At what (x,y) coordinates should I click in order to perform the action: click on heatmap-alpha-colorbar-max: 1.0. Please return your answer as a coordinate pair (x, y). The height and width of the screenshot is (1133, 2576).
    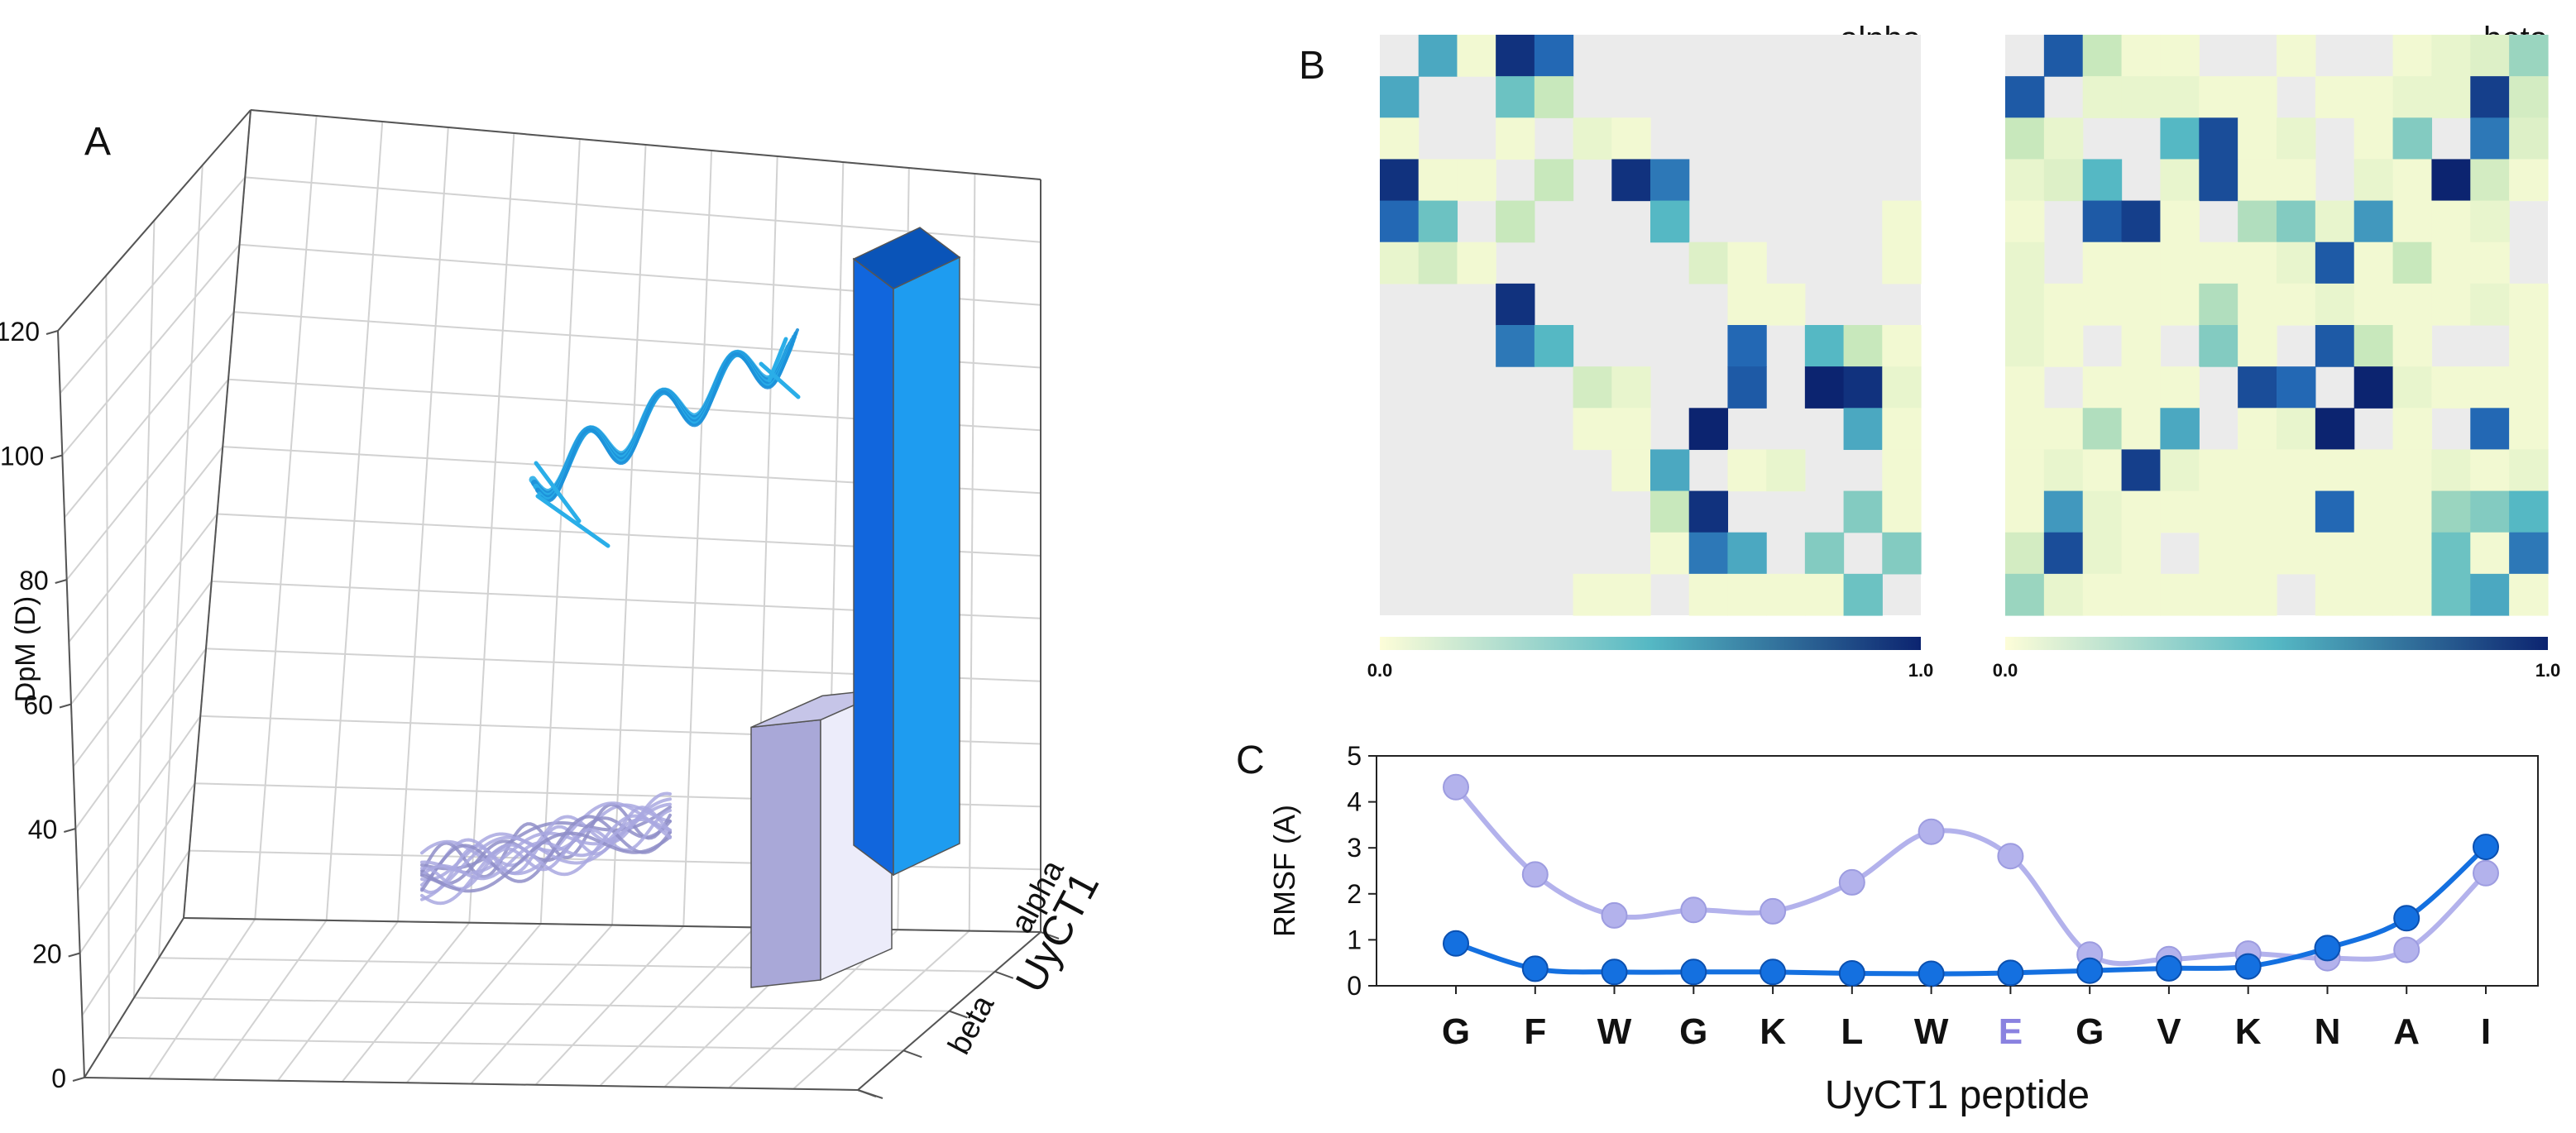
    Looking at the image, I should click on (1921, 670).